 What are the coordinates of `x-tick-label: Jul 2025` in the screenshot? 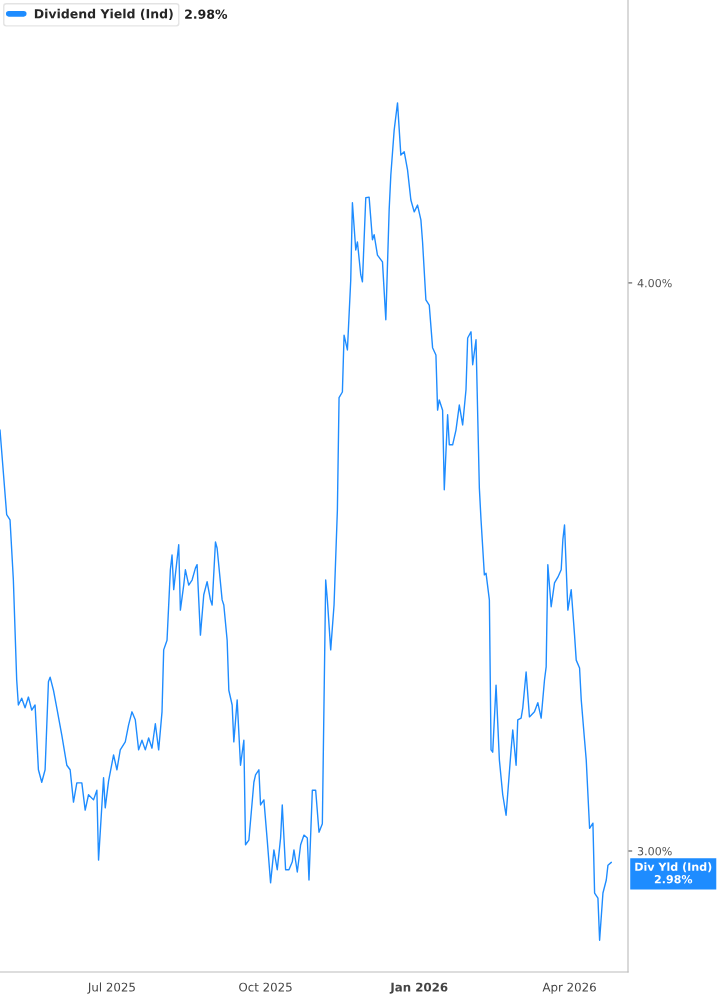 It's located at (111, 988).